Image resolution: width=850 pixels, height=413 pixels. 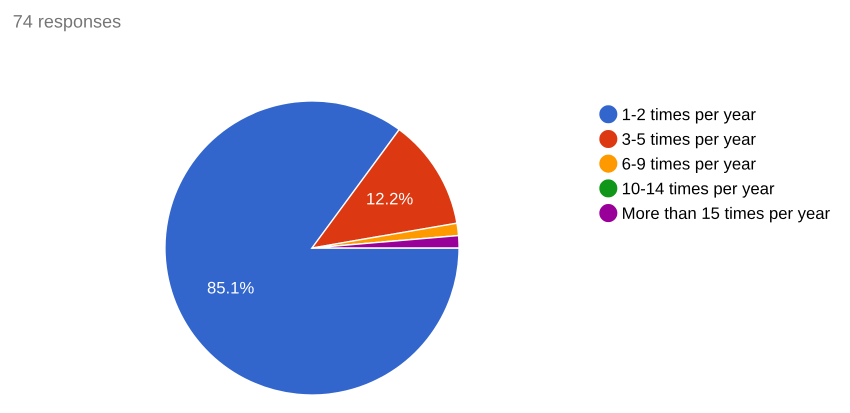 I want to click on legend-label: 10-14 times per year, so click(x=698, y=190).